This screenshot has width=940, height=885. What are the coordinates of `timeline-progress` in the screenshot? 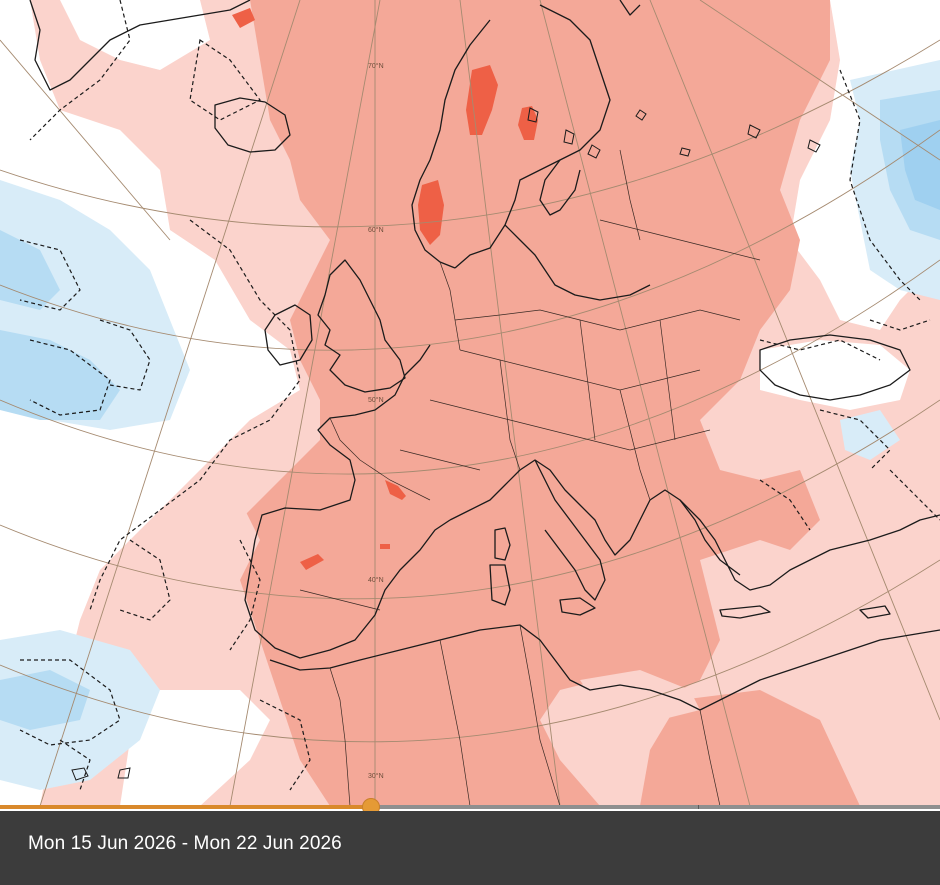 It's located at (185, 807).